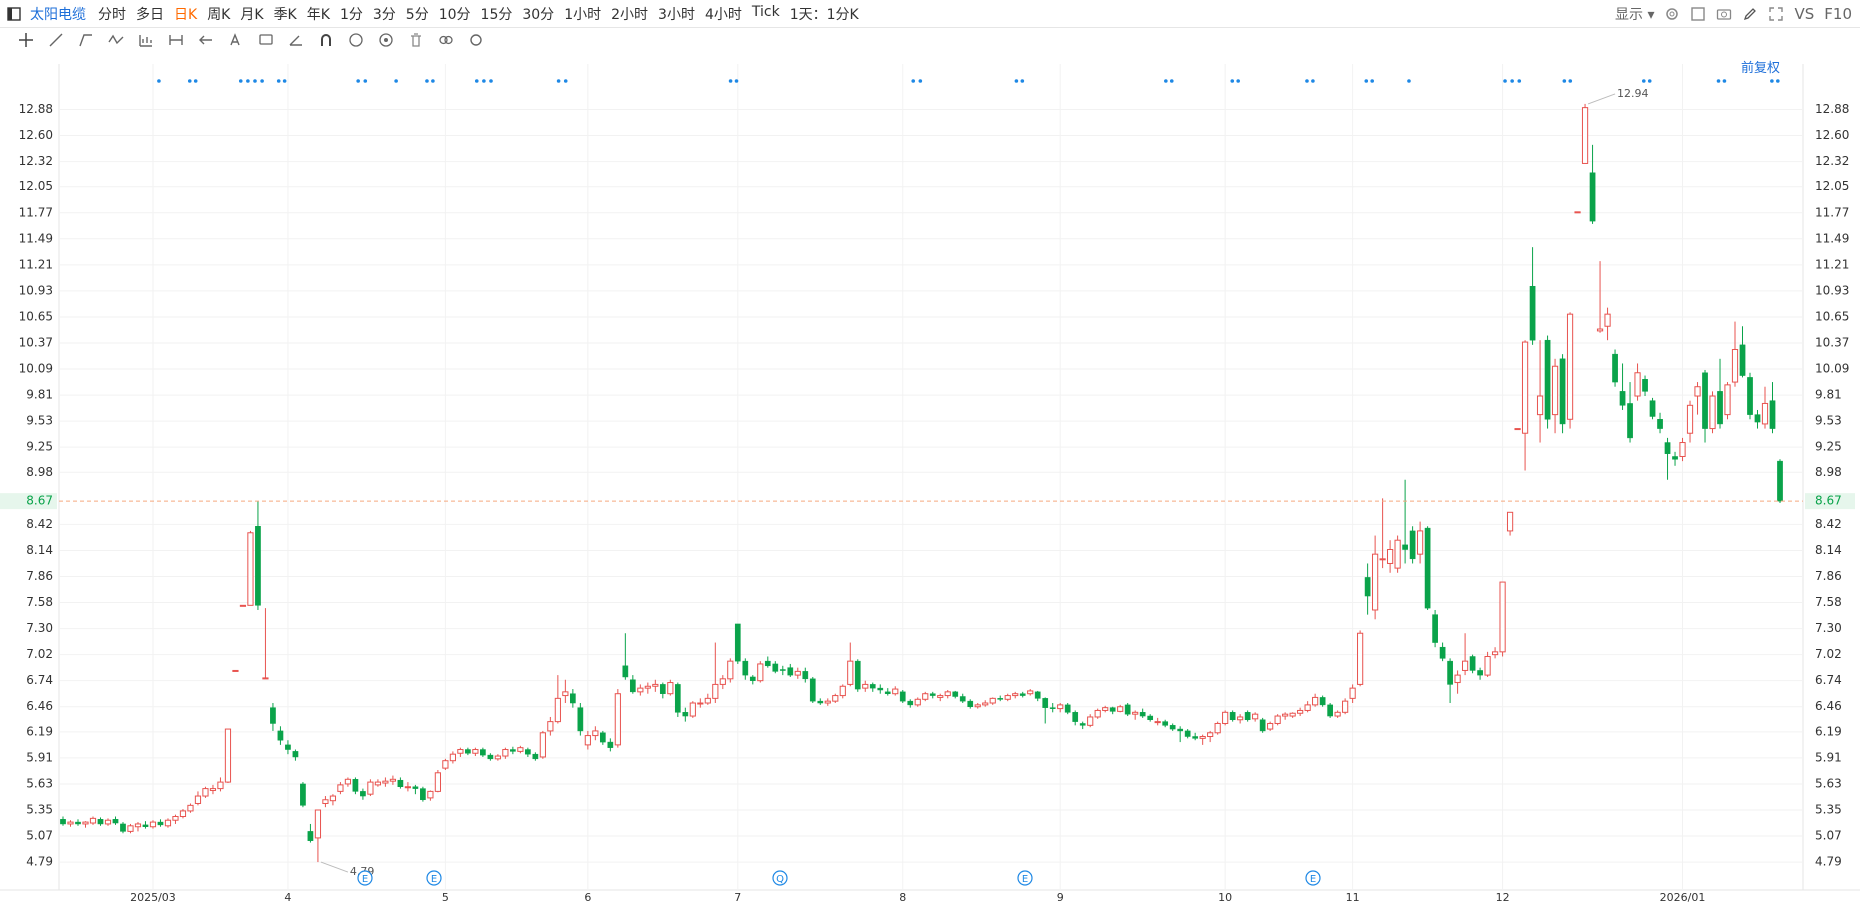 This screenshot has width=1860, height=915. What do you see at coordinates (630, 14) in the screenshot?
I see `period-tab: 2小时` at bounding box center [630, 14].